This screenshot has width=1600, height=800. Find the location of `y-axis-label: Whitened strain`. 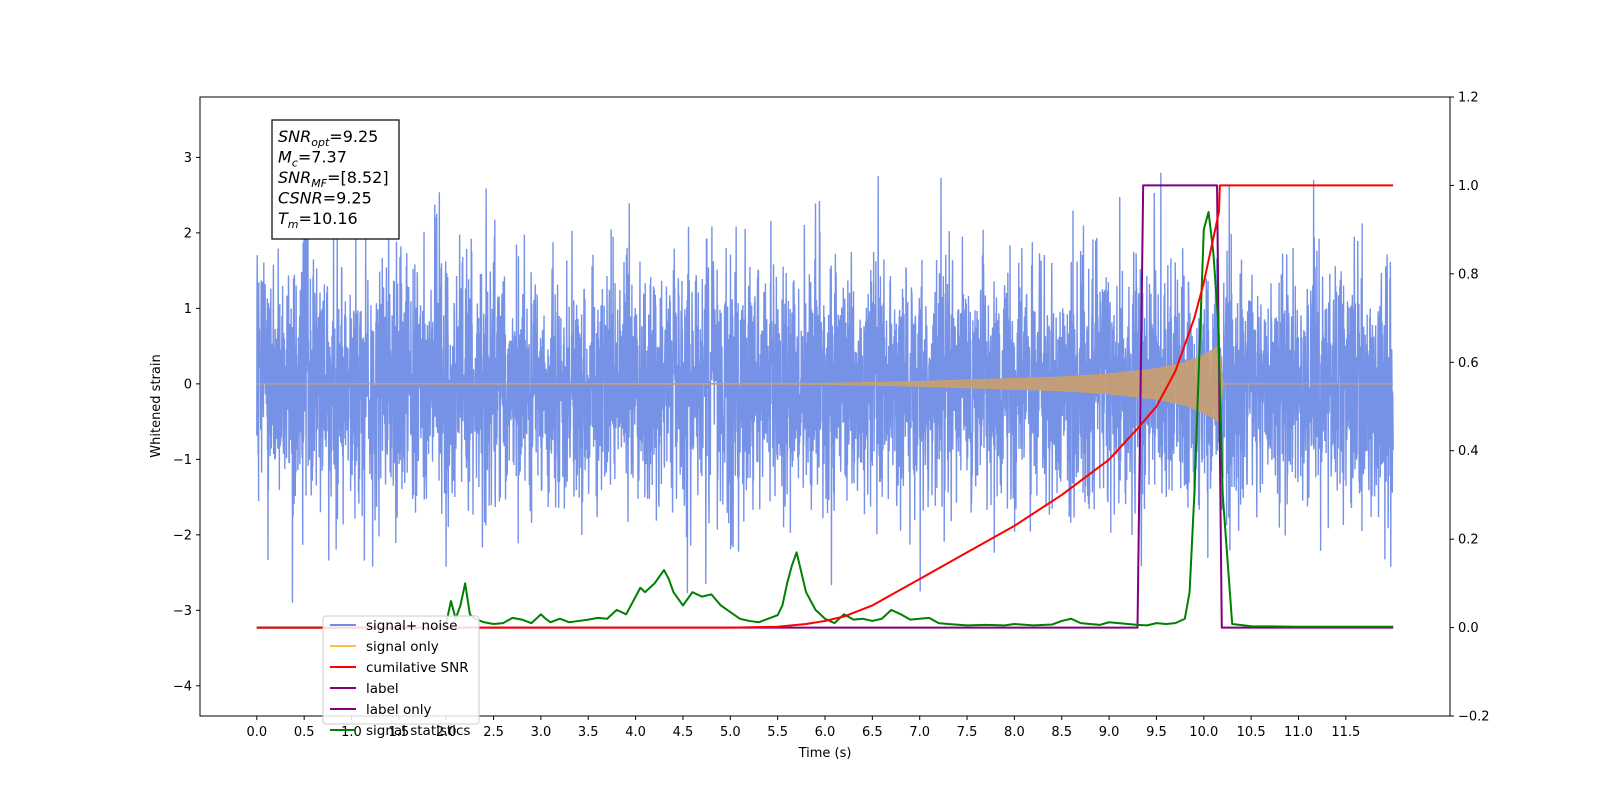

y-axis-label: Whitened strain is located at coordinates (156, 405).